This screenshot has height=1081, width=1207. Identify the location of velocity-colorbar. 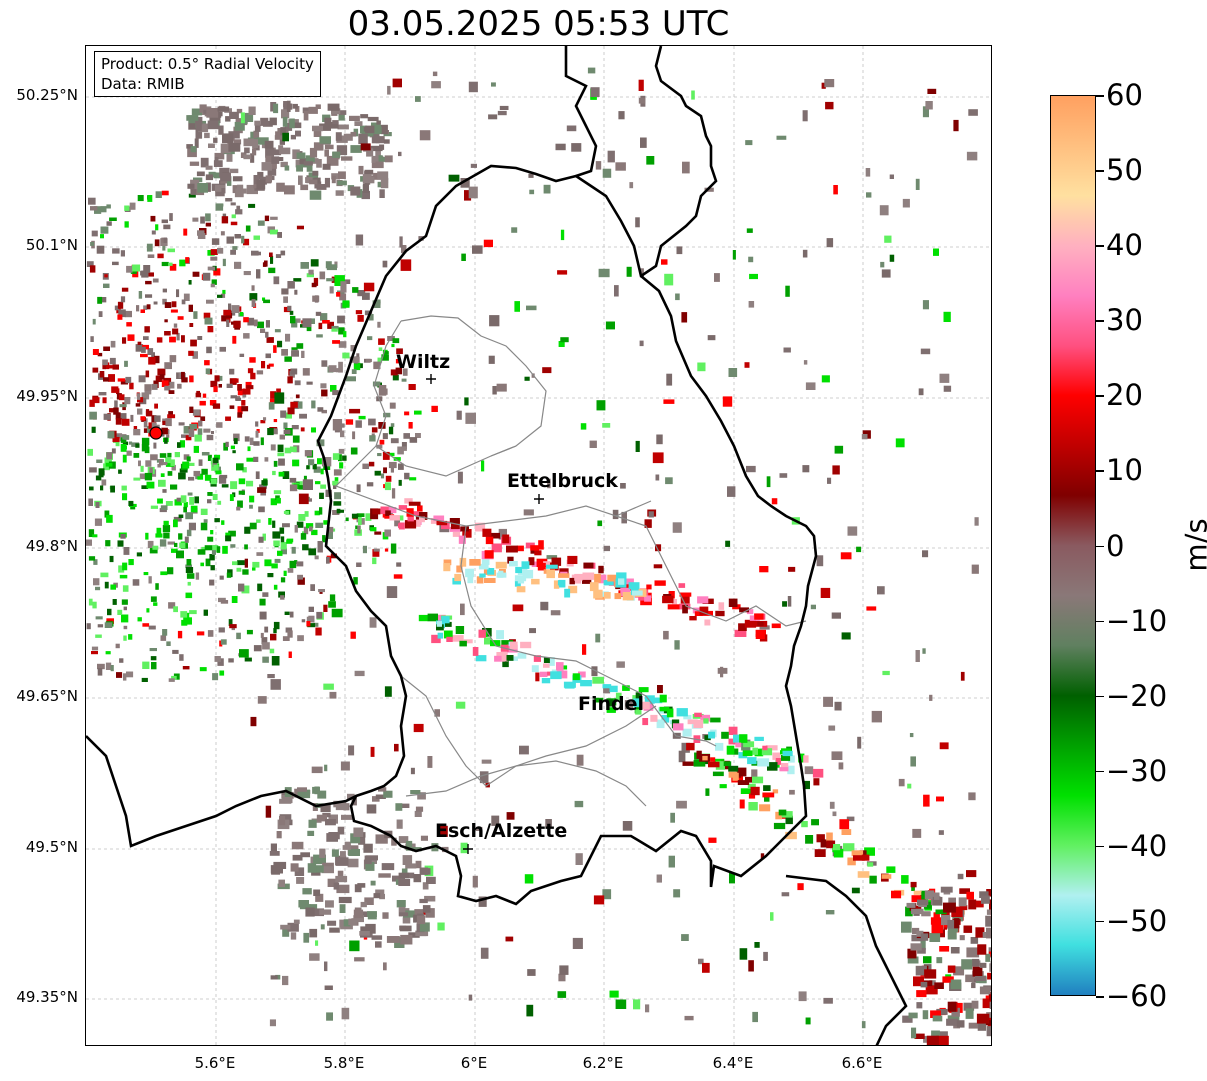
(1073, 545).